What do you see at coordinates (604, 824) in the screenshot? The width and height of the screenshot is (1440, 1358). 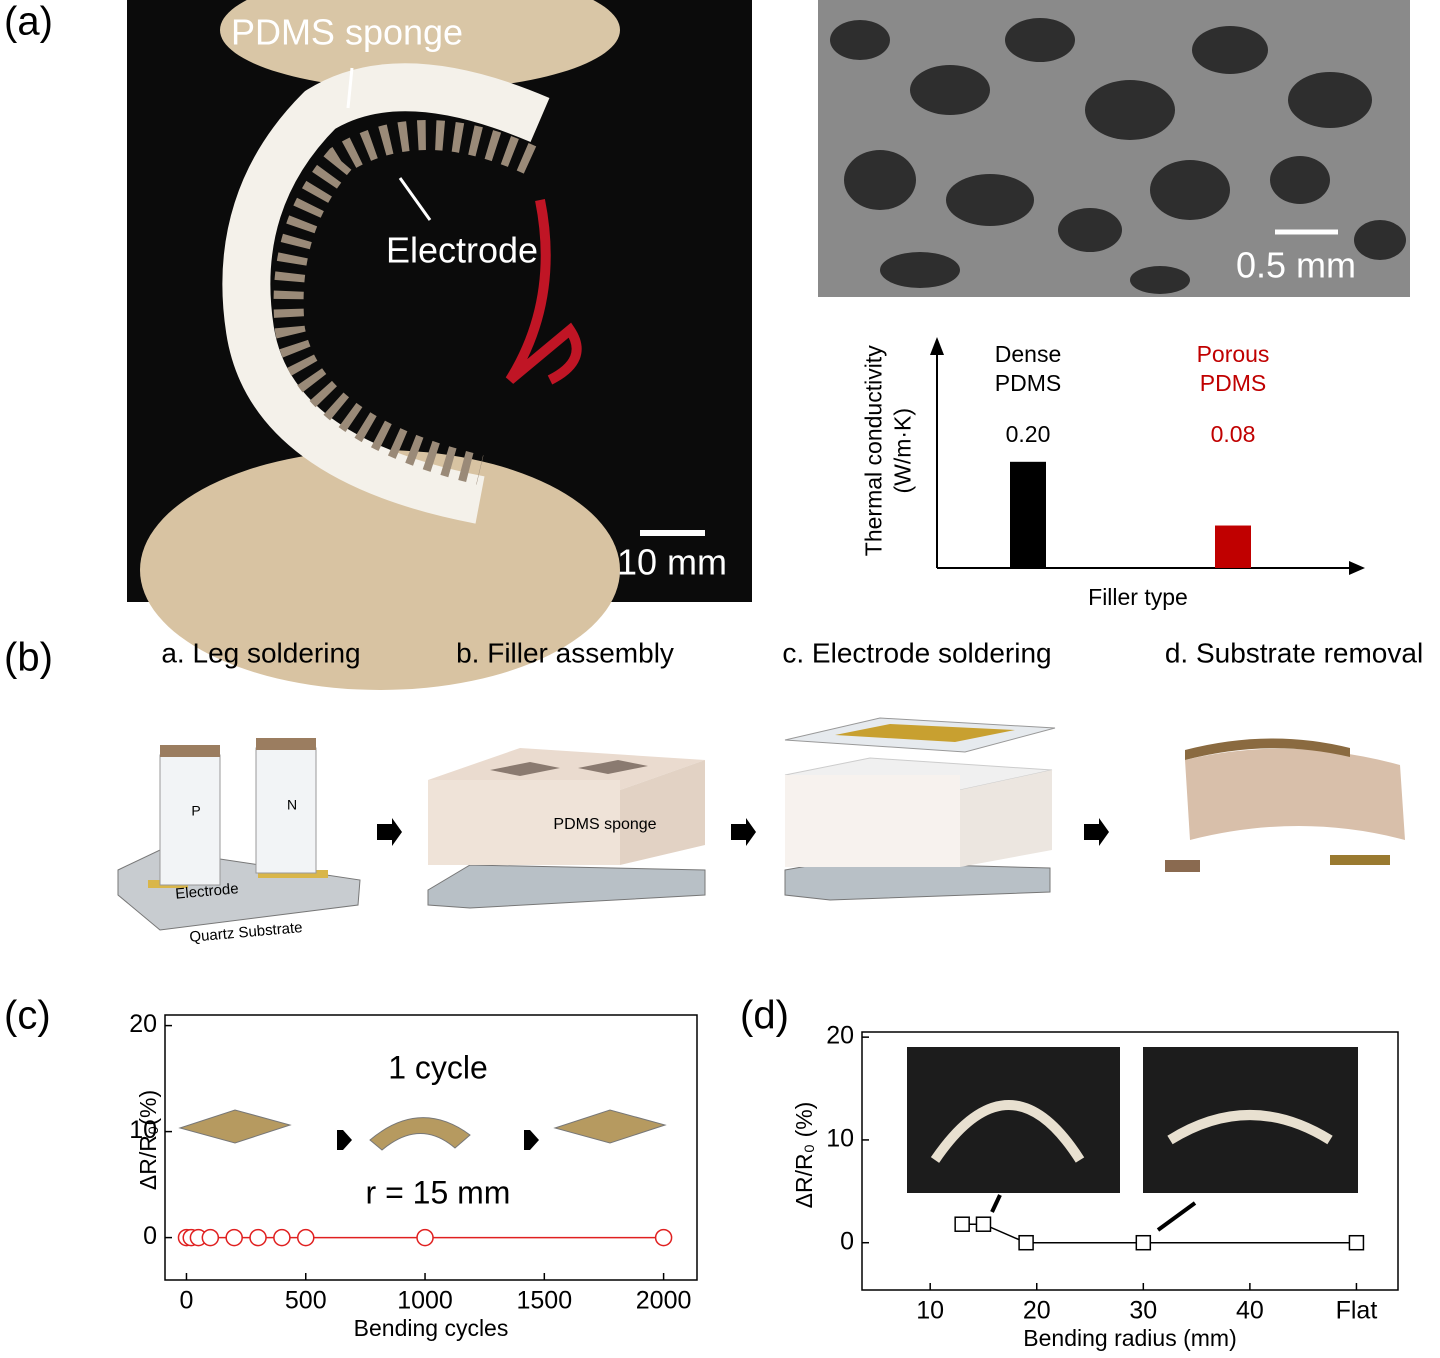 I see `diagram-label: PDMS sponge` at bounding box center [604, 824].